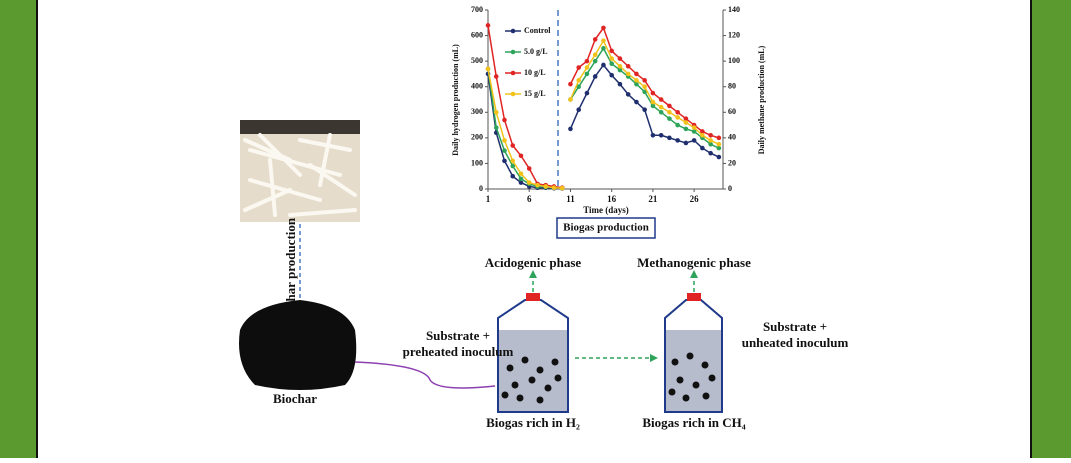 Image resolution: width=1071 pixels, height=463 pixels. Describe the element at coordinates (695, 199) in the screenshot. I see `x-tick-label: 26` at that location.